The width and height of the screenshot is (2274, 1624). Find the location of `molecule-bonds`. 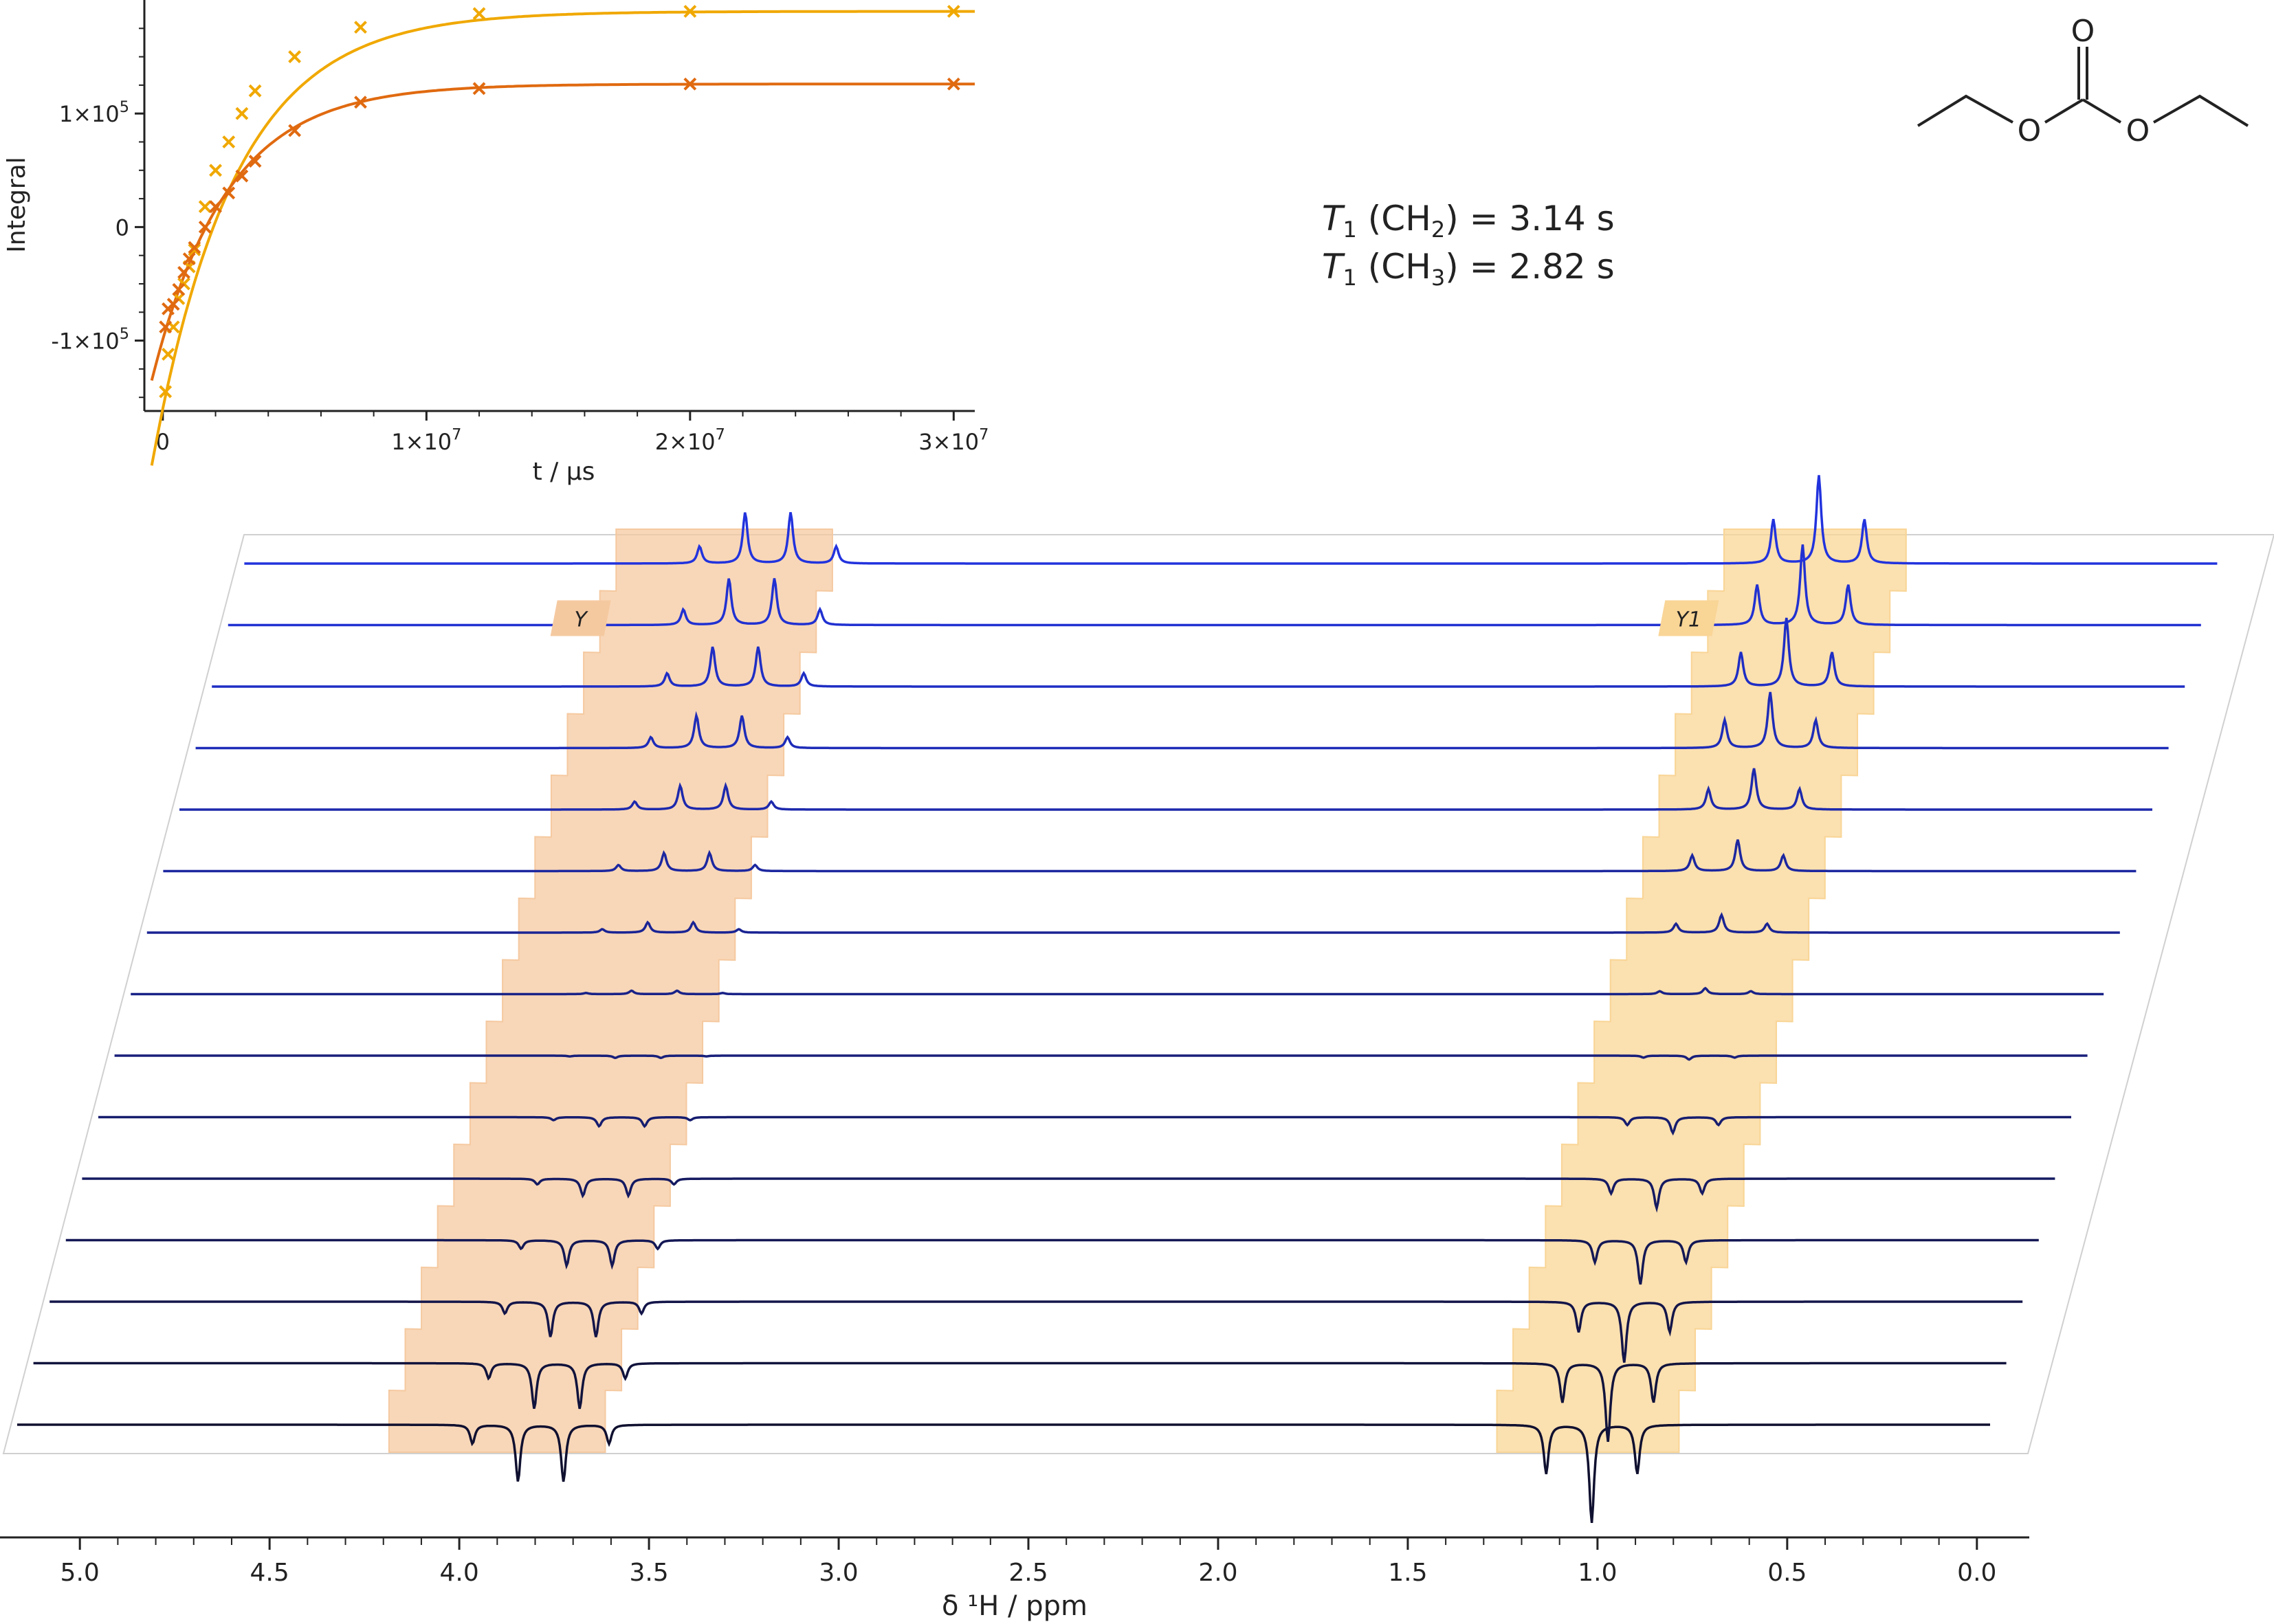

molecule-bonds is located at coordinates (1965, 110).